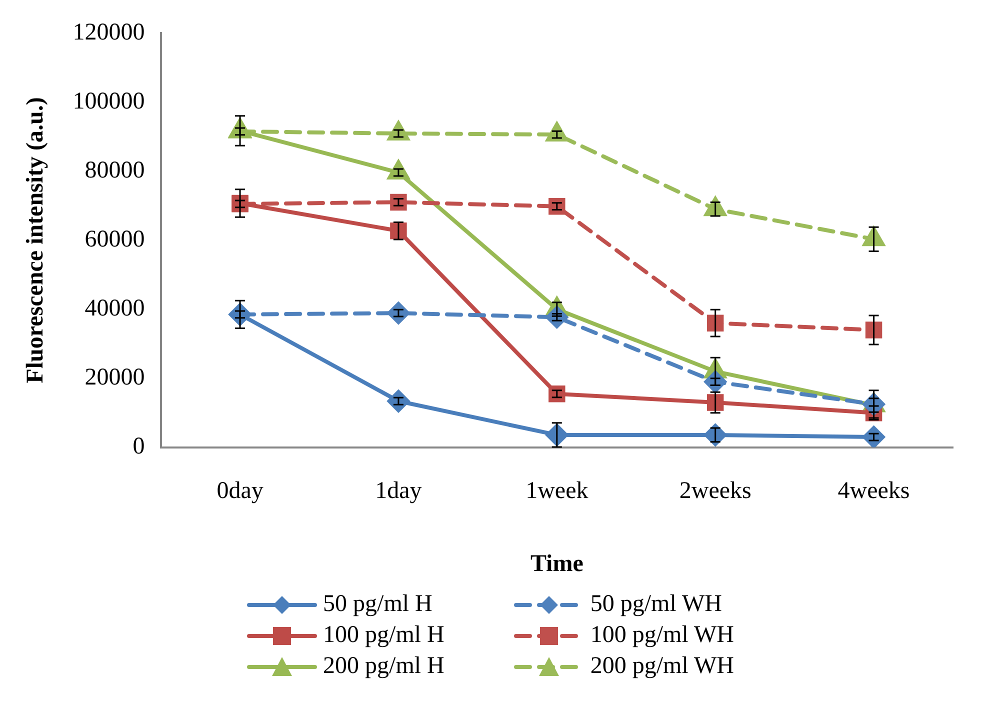 This screenshot has height=708, width=981. I want to click on legend-label: 200 pg/ml WH, so click(662, 666).